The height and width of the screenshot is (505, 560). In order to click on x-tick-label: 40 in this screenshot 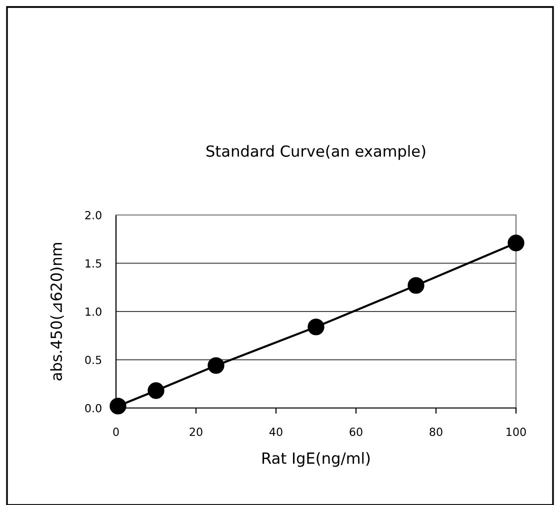, I will do `click(275, 432)`.